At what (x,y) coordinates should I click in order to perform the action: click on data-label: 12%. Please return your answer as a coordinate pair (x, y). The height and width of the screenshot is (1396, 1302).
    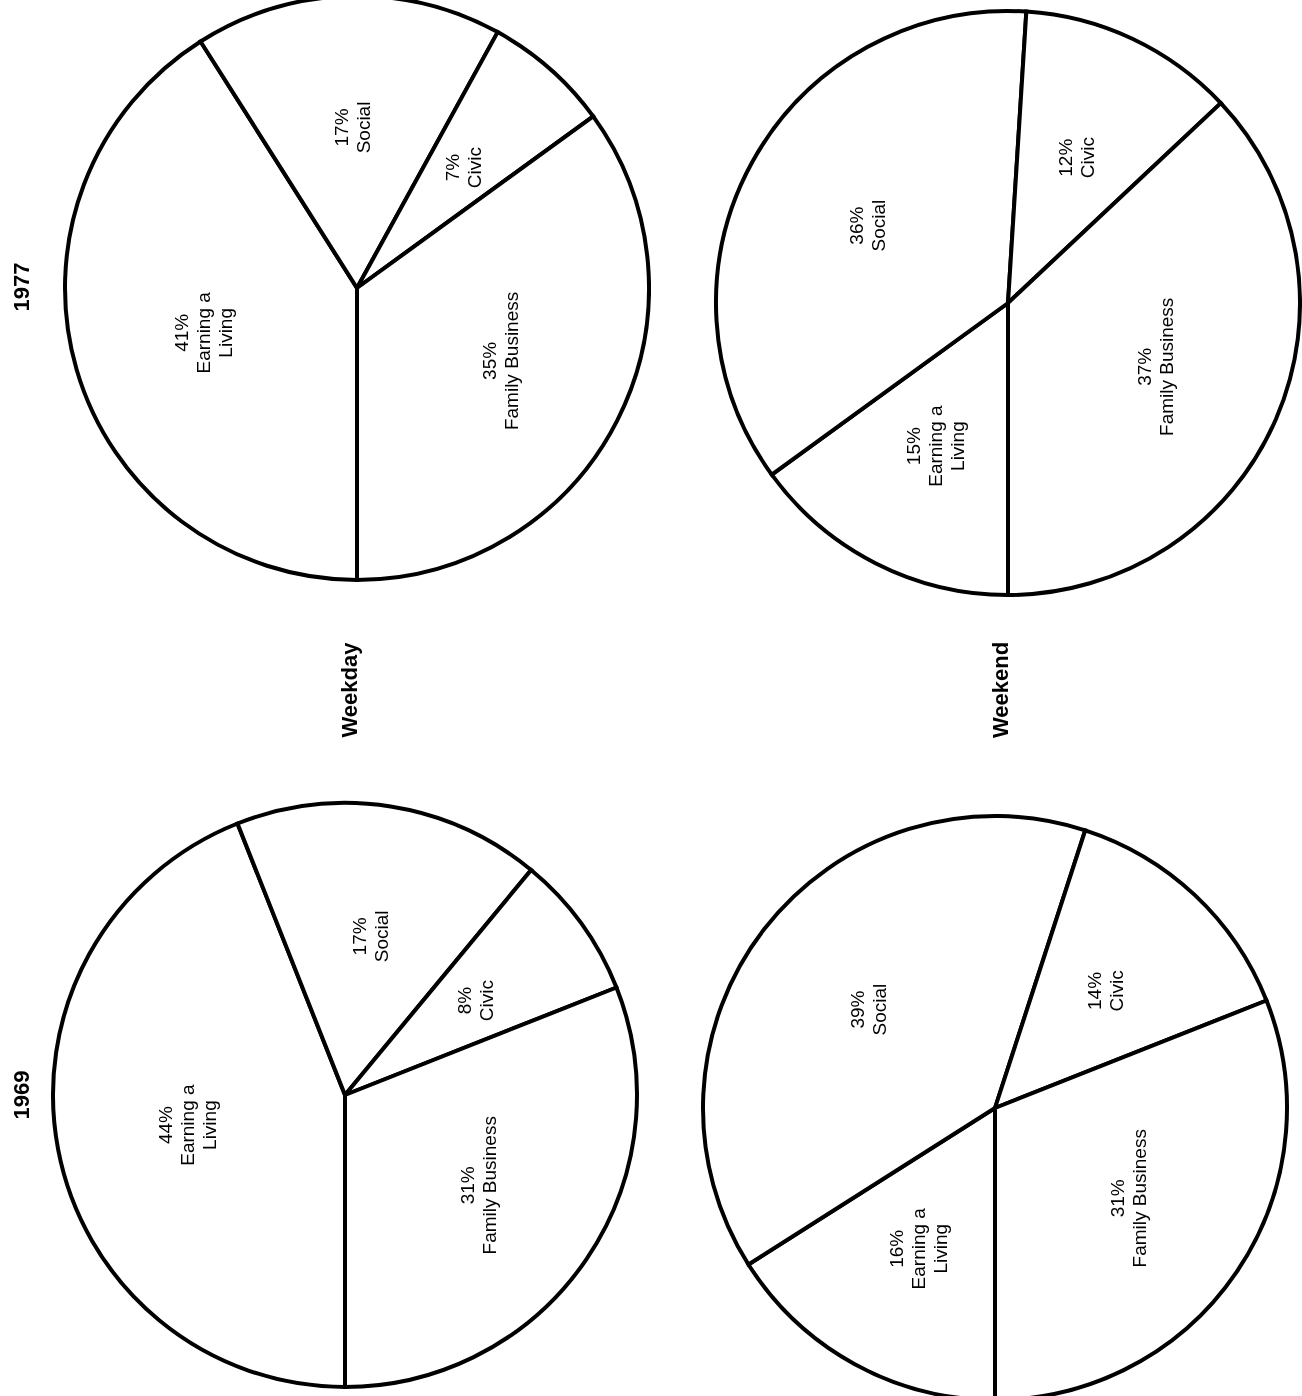
    Looking at the image, I should click on (1065, 157).